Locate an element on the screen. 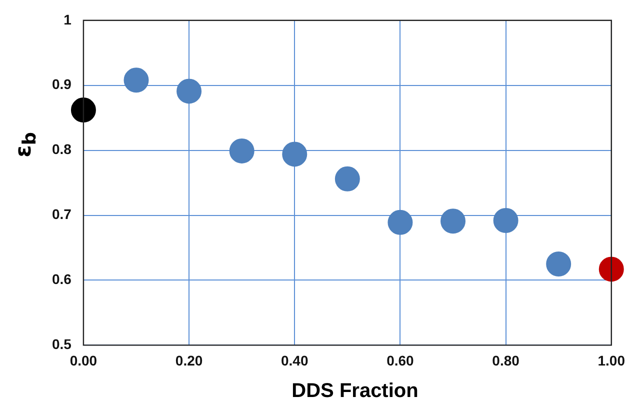 Image resolution: width=633 pixels, height=410 pixels. x-tick-label: 0.20 is located at coordinates (189, 360).